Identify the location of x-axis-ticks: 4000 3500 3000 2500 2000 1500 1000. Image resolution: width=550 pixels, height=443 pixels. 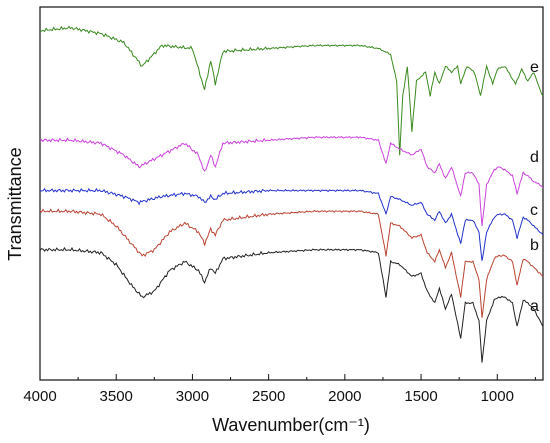
(279, 389).